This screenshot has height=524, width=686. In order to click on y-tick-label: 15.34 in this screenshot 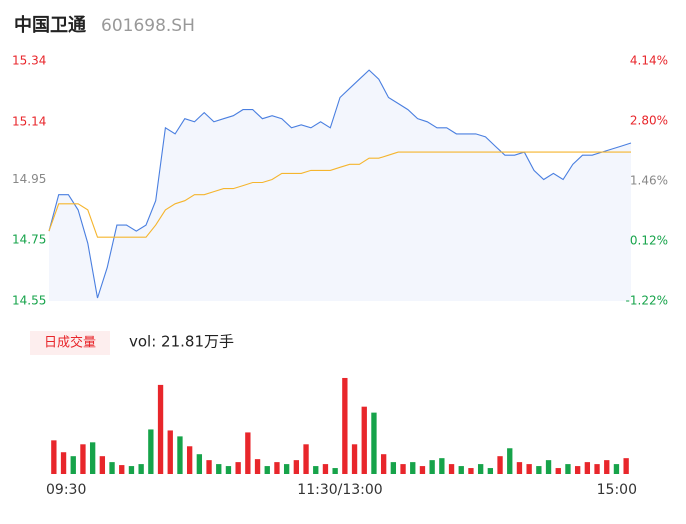, I will do `click(29, 61)`.